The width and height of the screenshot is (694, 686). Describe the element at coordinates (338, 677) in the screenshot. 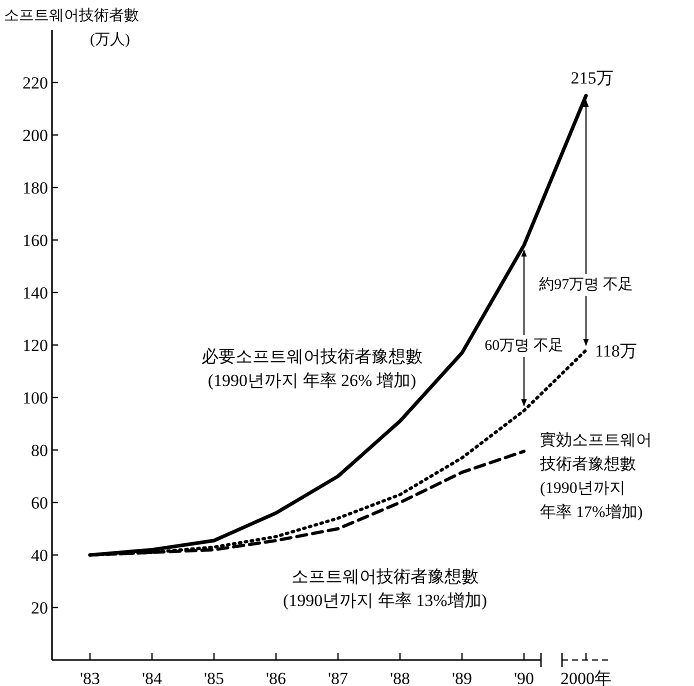

I see `x-tick-label: '87` at that location.